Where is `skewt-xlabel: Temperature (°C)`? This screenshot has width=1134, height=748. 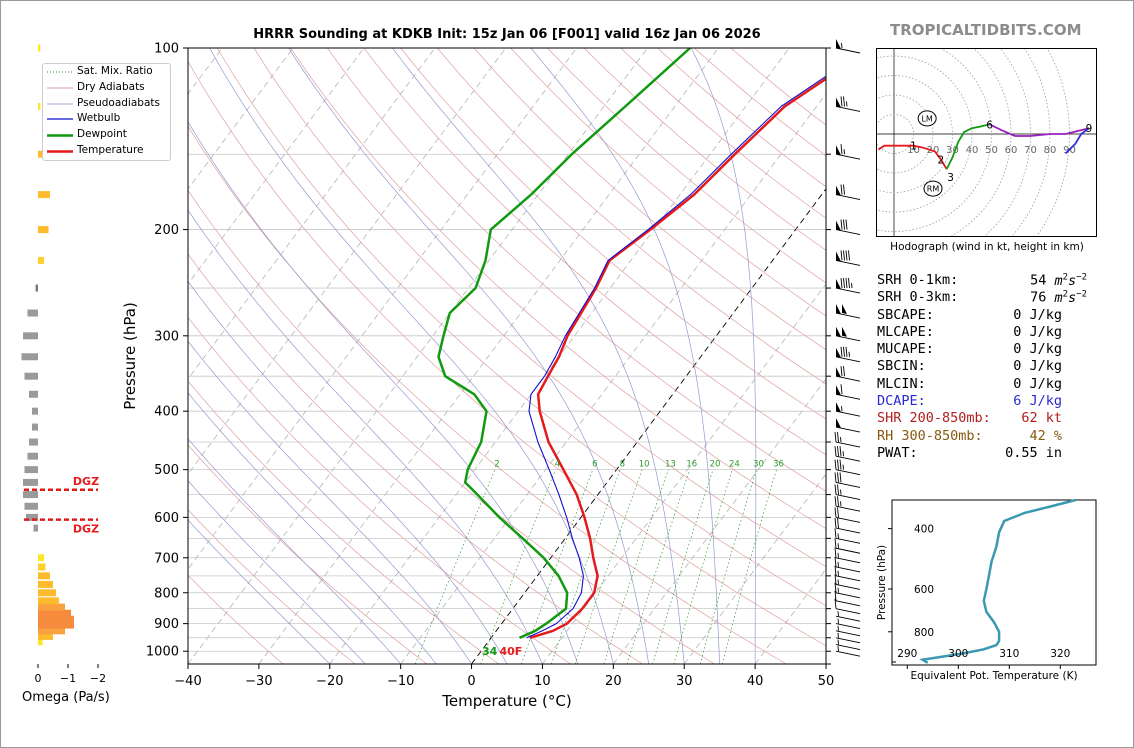
skewt-xlabel: Temperature (°C) is located at coordinates (506, 701).